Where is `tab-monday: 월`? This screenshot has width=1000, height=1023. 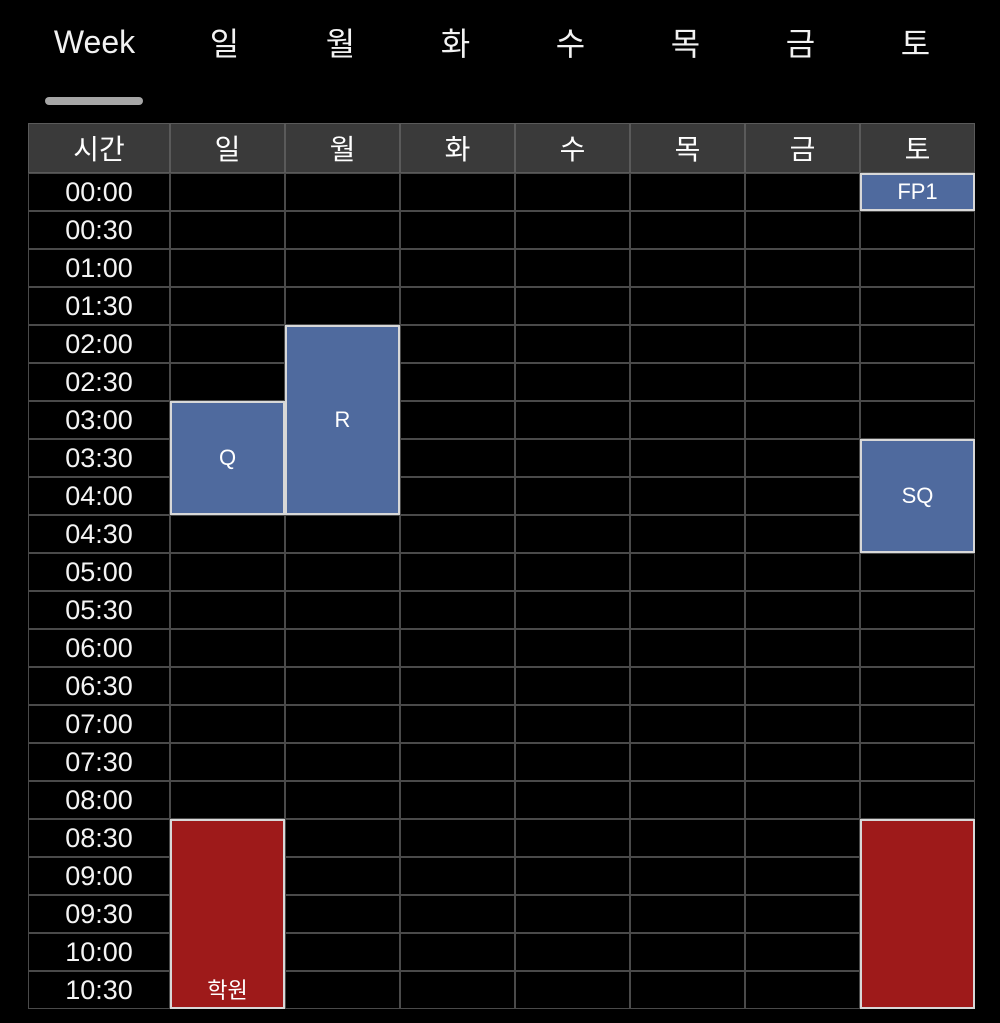 tab-monday: 월 is located at coordinates (340, 44).